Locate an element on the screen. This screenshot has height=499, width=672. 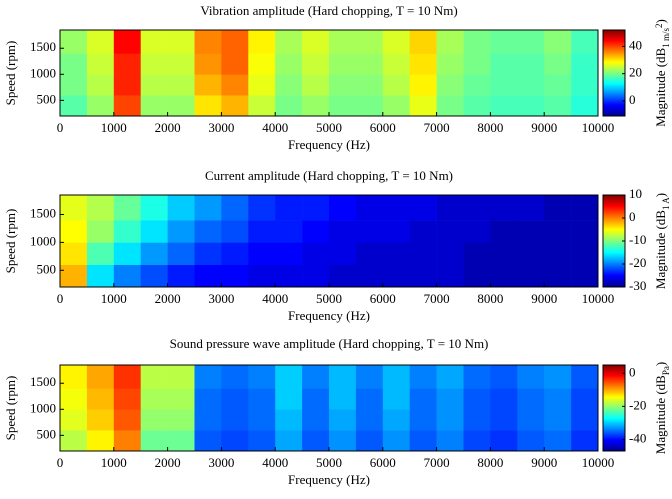
colorbar-label-sub: 1 m/s is located at coordinates (666, 38).